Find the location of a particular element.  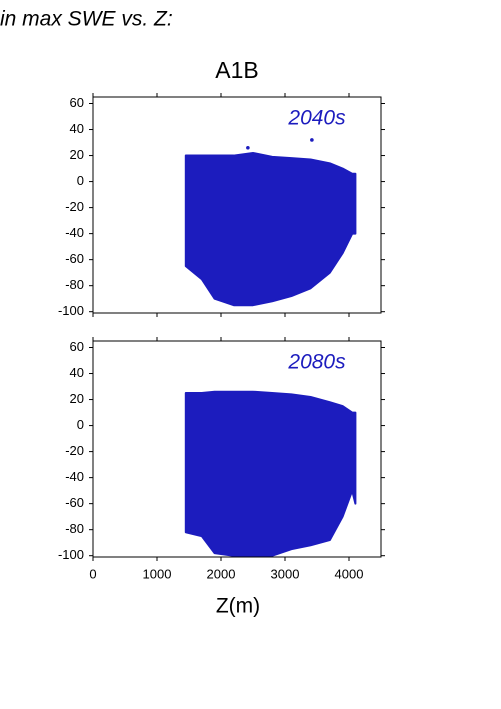

chart-title: A1B is located at coordinates (236, 70).